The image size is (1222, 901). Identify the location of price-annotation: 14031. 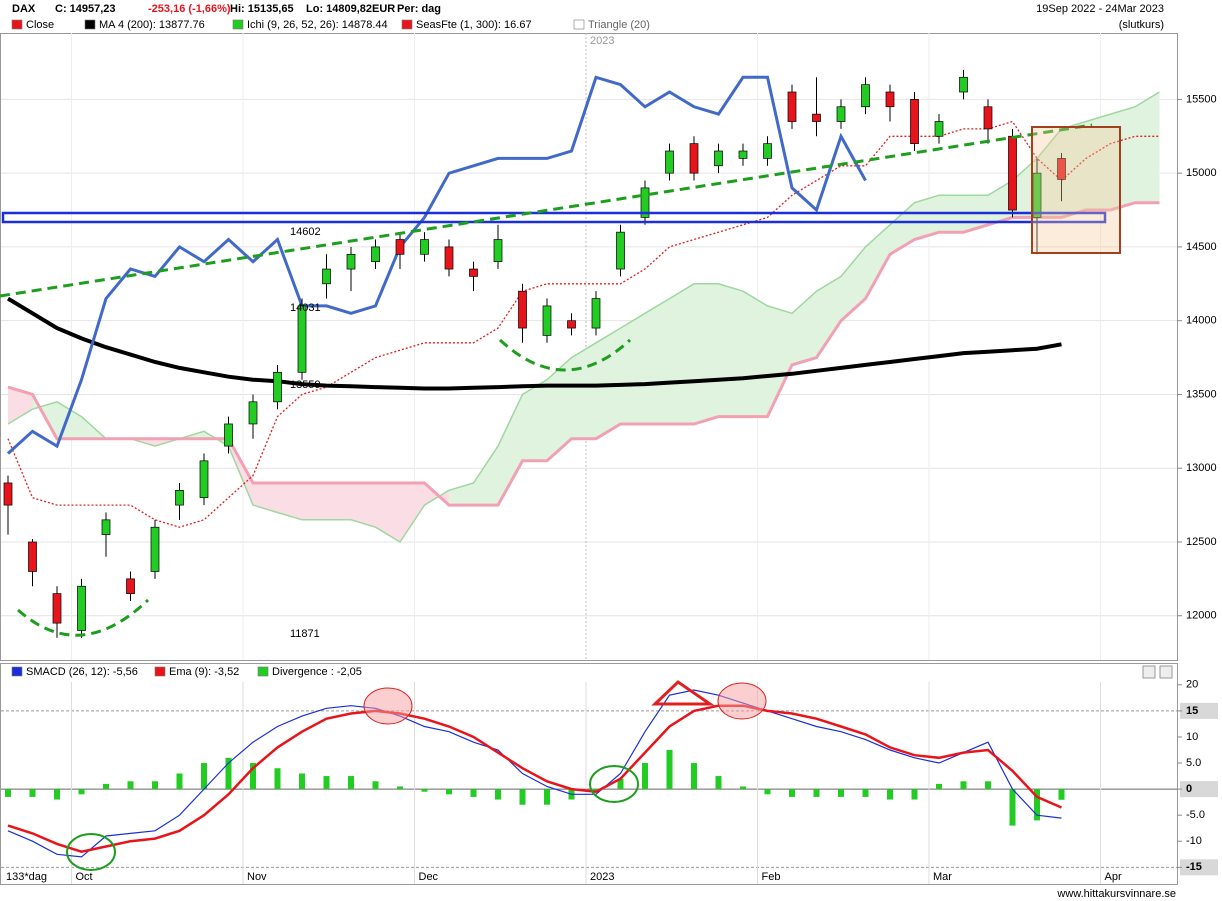
(305, 308).